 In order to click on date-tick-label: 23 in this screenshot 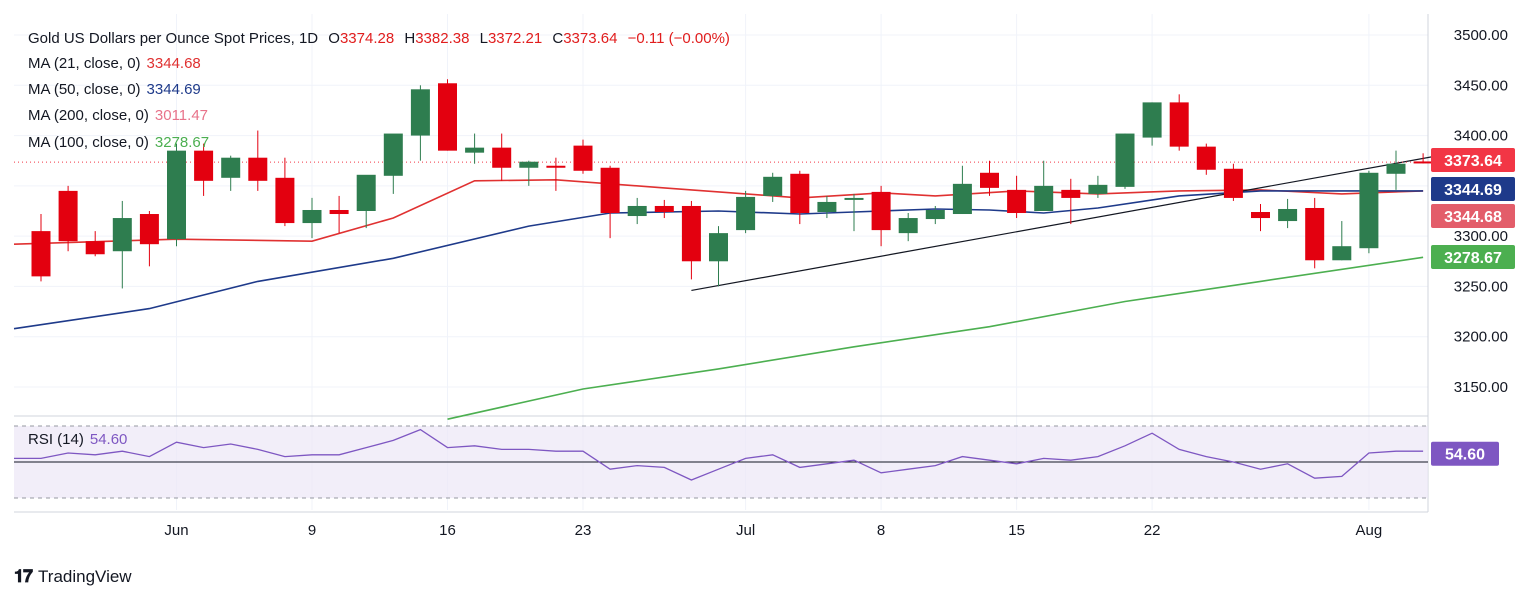, I will do `click(583, 530)`.